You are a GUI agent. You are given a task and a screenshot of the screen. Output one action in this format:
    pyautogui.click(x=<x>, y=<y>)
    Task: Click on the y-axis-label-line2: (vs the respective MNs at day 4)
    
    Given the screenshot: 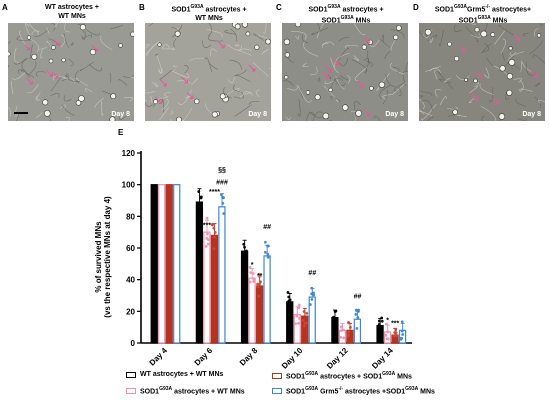 What is the action you would take?
    pyautogui.click(x=107, y=257)
    